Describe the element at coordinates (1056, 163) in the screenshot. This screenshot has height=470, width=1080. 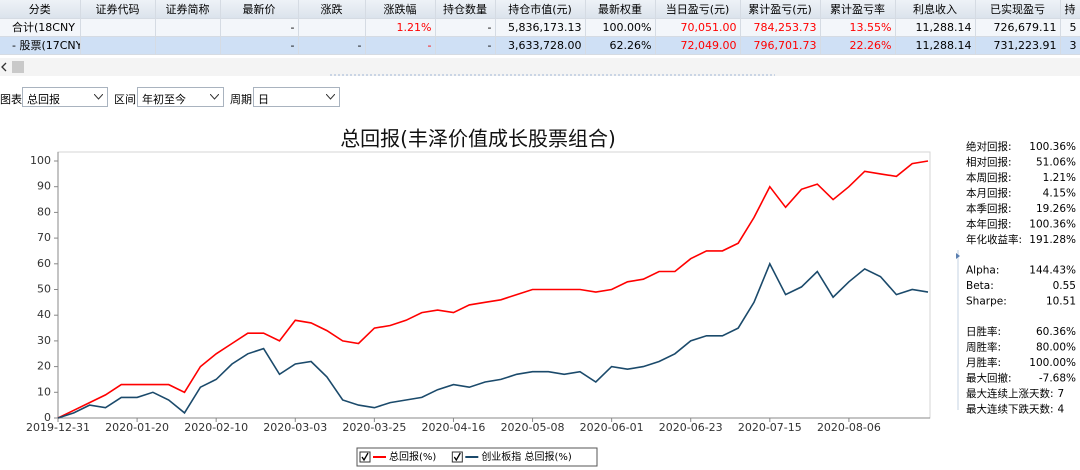
I see `stat-value: 51.06%` at that location.